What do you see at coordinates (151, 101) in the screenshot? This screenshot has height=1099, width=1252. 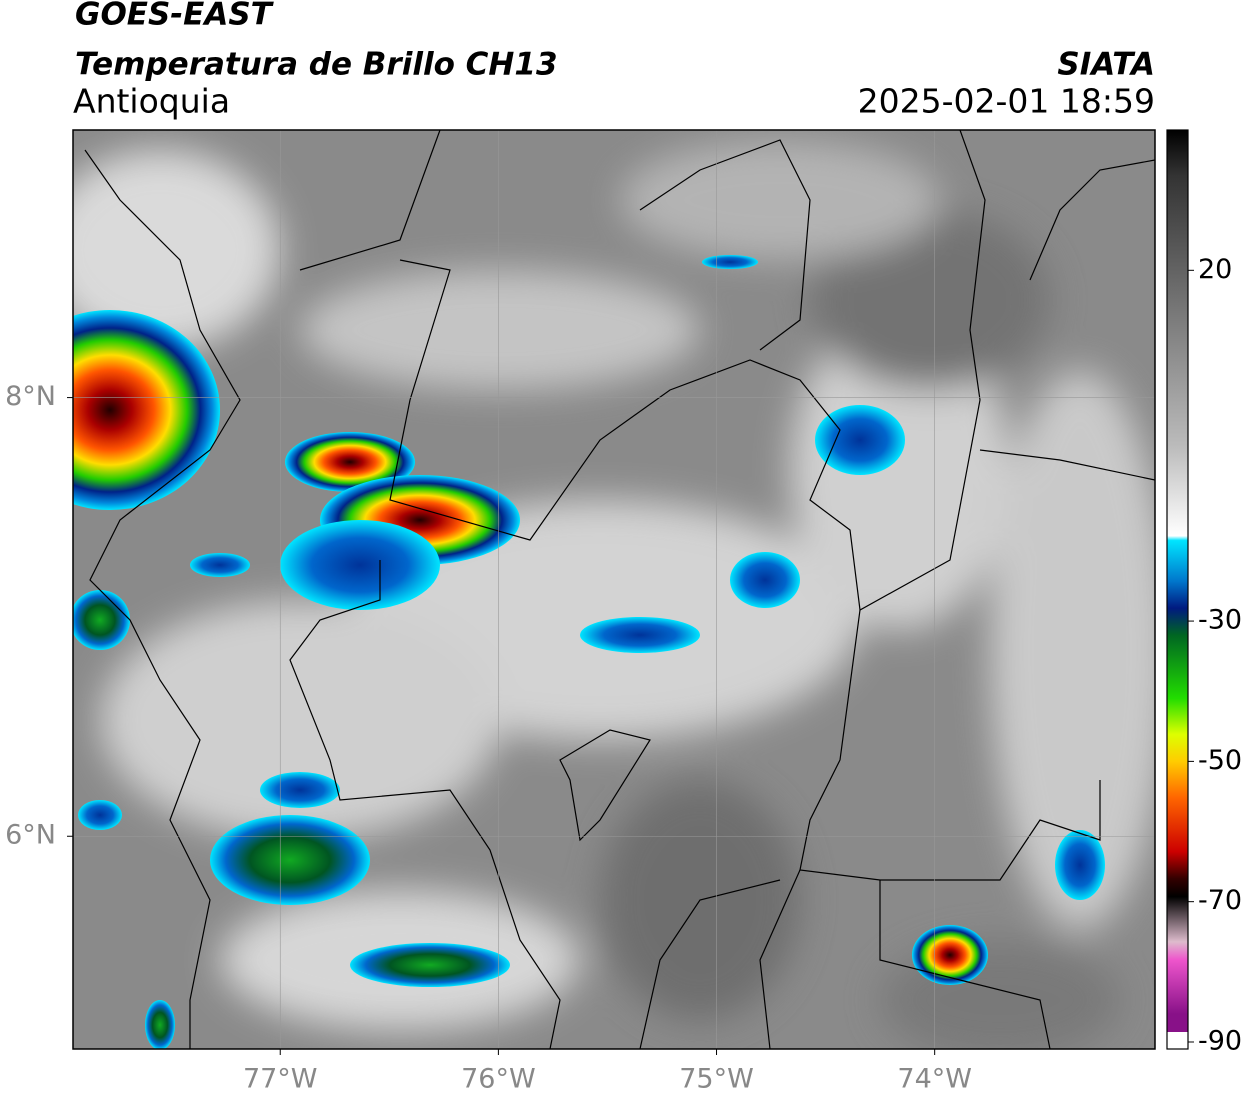 I see `region: Antioquia` at bounding box center [151, 101].